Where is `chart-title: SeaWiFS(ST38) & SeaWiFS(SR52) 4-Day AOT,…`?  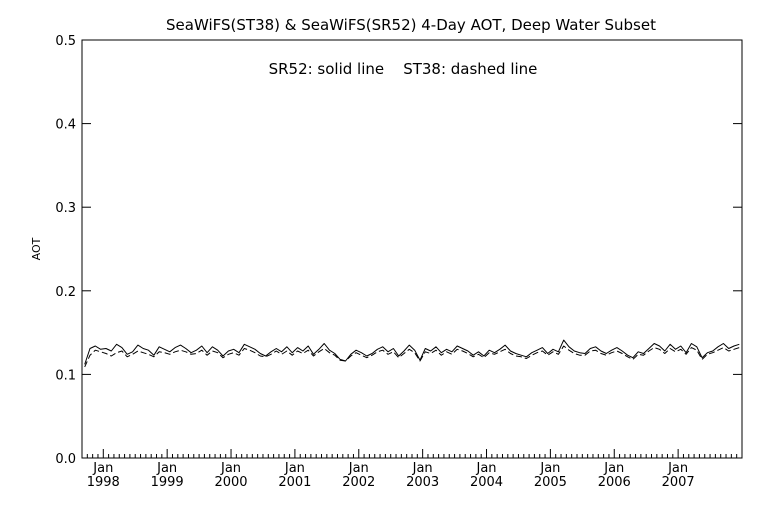
chart-title: SeaWiFS(ST38) & SeaWiFS(SR52) 4-Day AOT,… is located at coordinates (411, 25).